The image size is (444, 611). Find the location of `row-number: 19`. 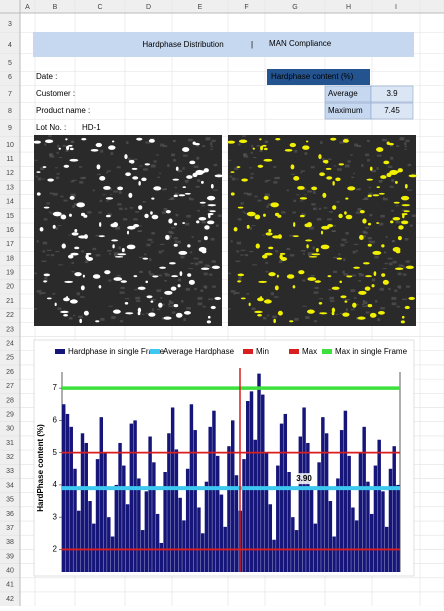

row-number: 19 is located at coordinates (10, 273).